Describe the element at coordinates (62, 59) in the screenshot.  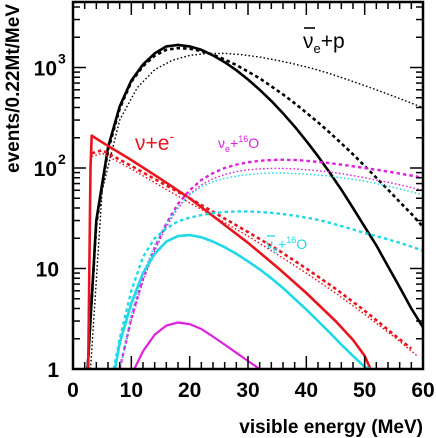
I see `y-tick-label-exp: 3` at that location.